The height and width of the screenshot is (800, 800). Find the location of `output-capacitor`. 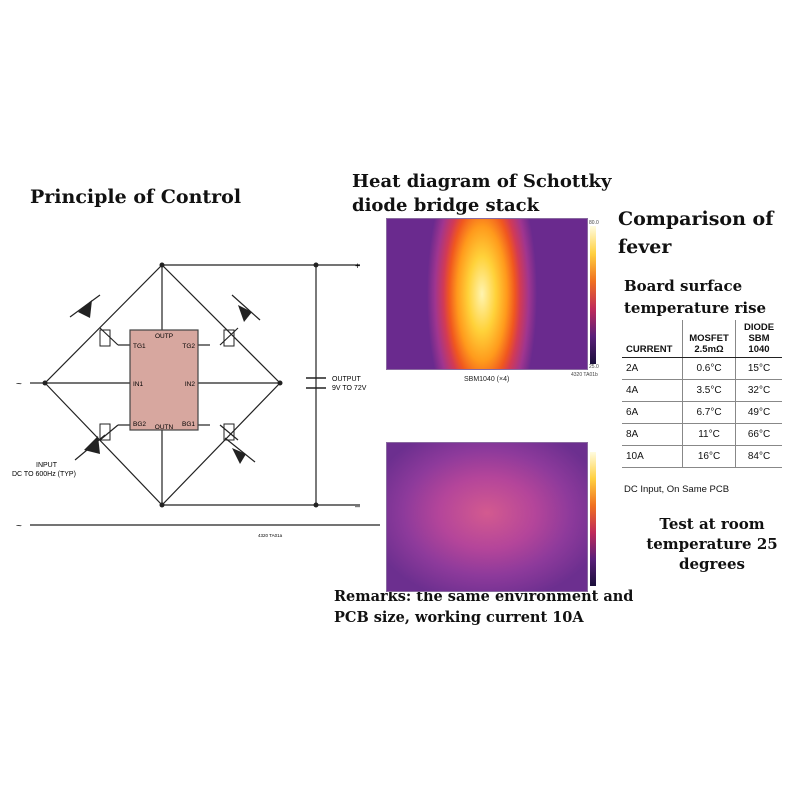

output-capacitor is located at coordinates (316, 383).